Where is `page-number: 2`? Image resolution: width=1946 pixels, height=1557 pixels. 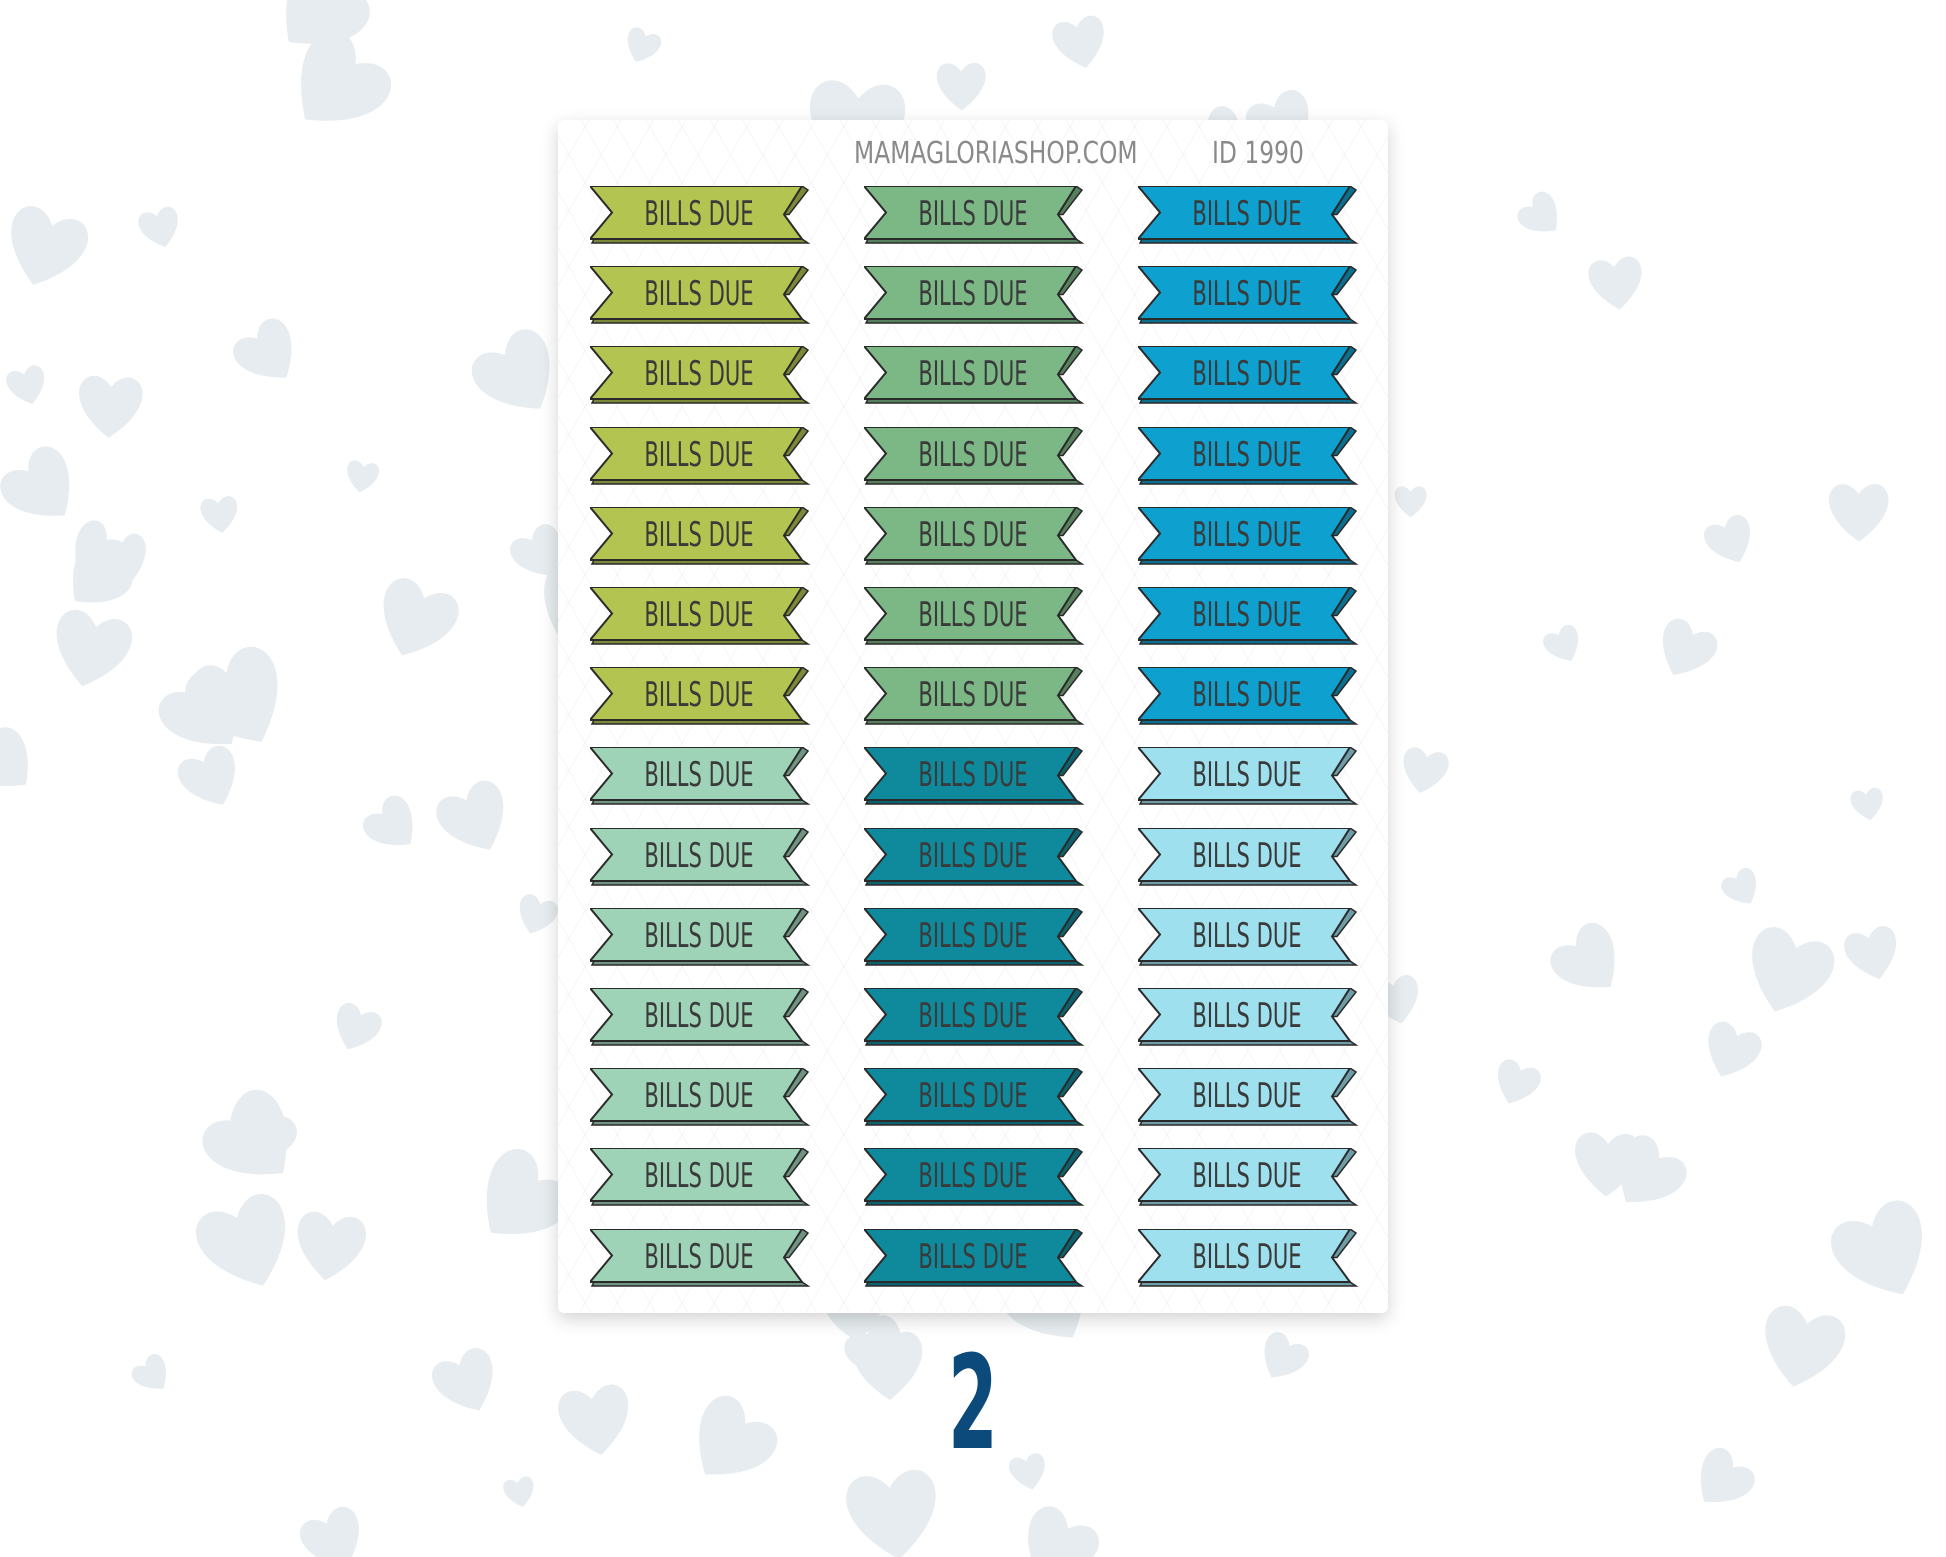
page-number: 2 is located at coordinates (973, 1403).